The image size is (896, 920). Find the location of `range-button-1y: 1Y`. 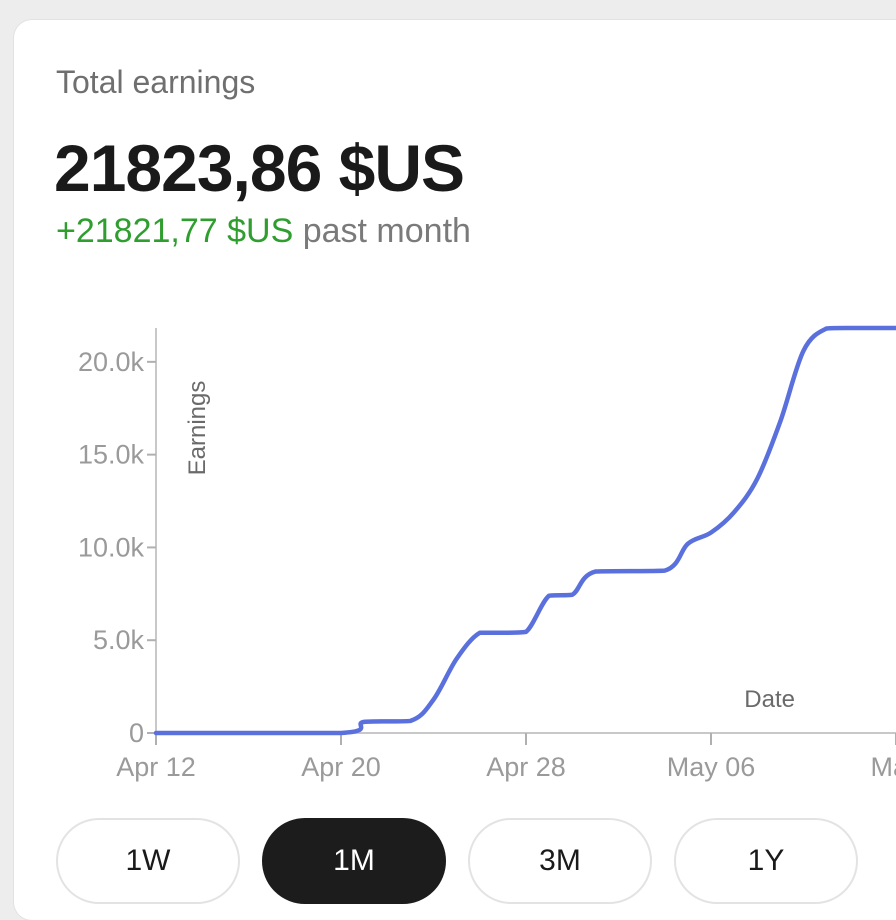

range-button-1y: 1Y is located at coordinates (766, 861).